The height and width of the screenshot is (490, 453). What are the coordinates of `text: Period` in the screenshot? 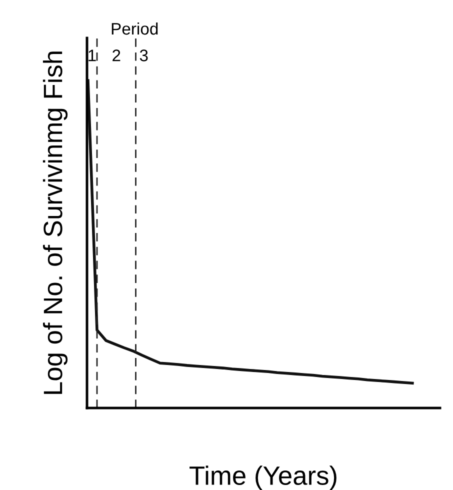 It's located at (135, 28).